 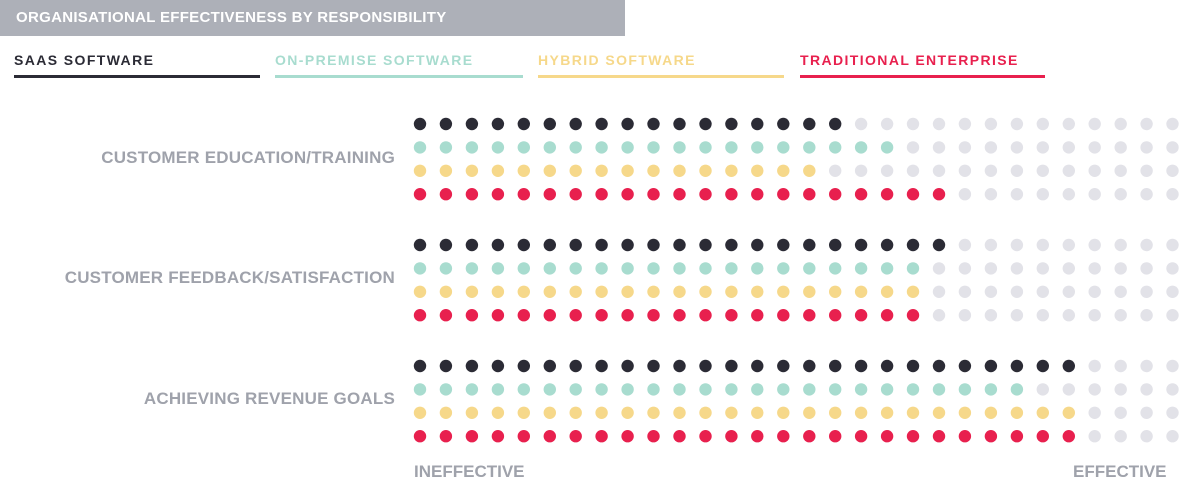 What do you see at coordinates (922, 65) in the screenshot?
I see `legend-item-traditional: TRADITIONAL ENTERPRISE` at bounding box center [922, 65].